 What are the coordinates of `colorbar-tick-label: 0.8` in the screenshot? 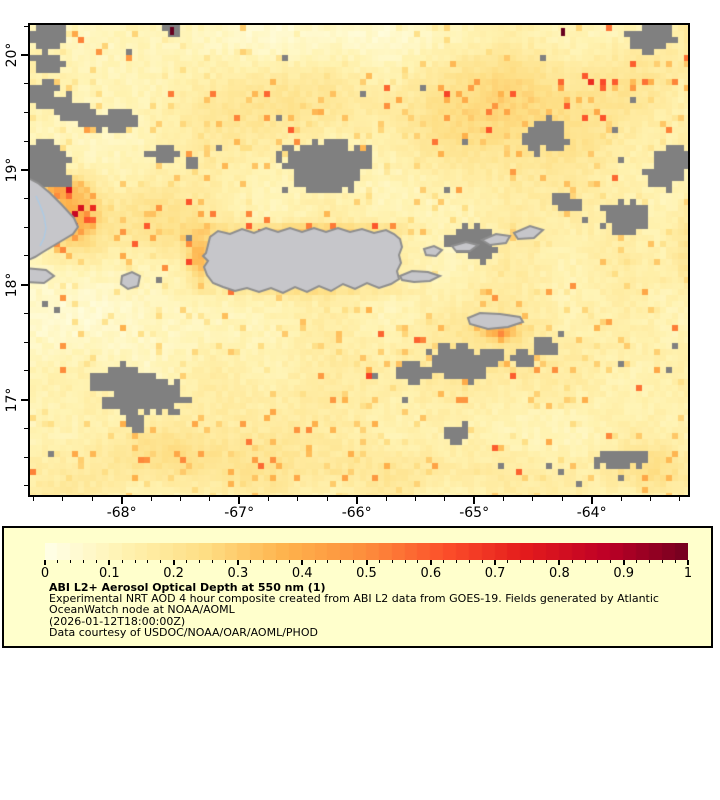 It's located at (559, 573).